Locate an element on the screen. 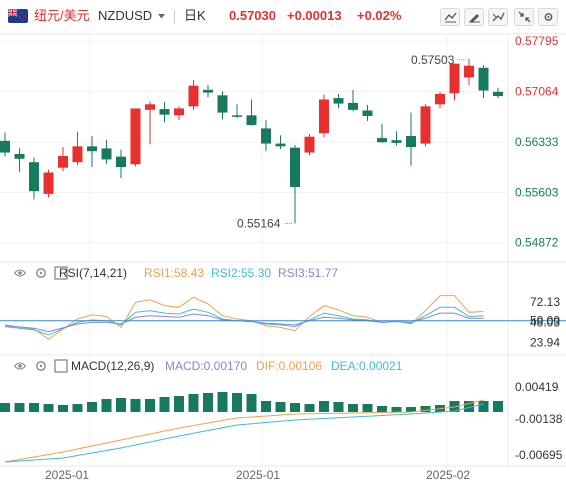 This screenshot has width=566, height=486. macd-axis: 0.00419 -0.00138 -0.00695 is located at coordinates (539, 421).